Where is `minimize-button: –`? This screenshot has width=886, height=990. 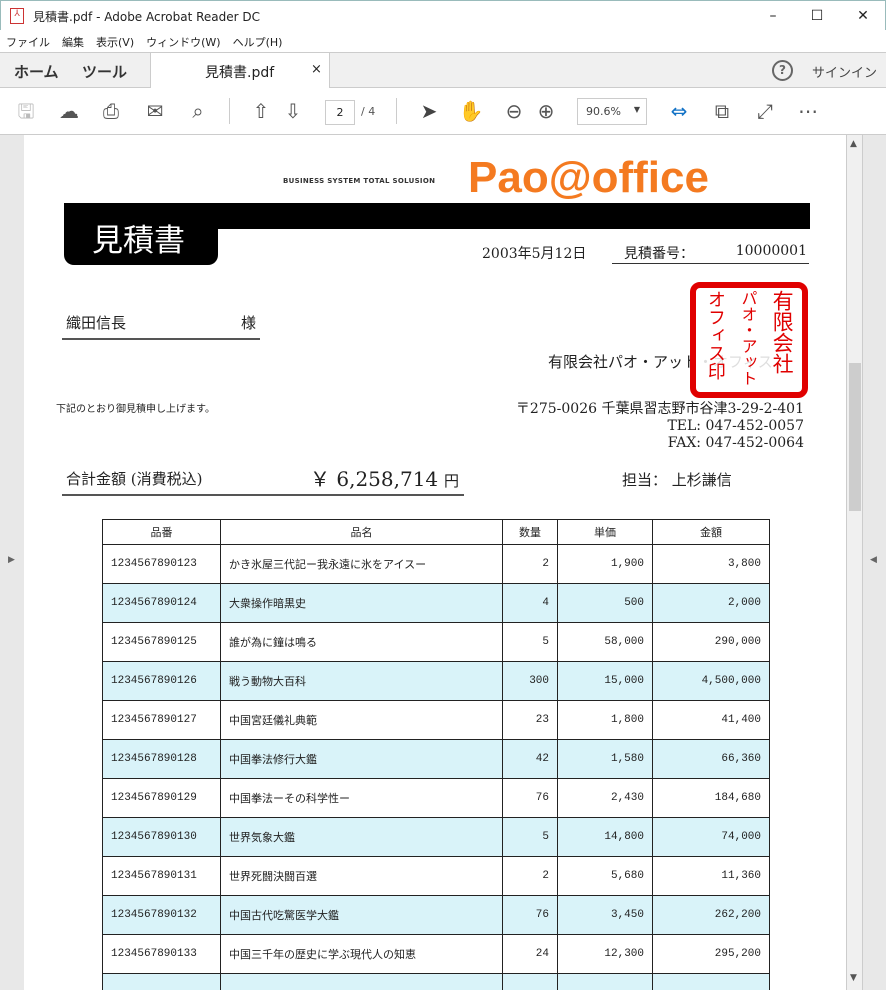 minimize-button: – is located at coordinates (773, 16).